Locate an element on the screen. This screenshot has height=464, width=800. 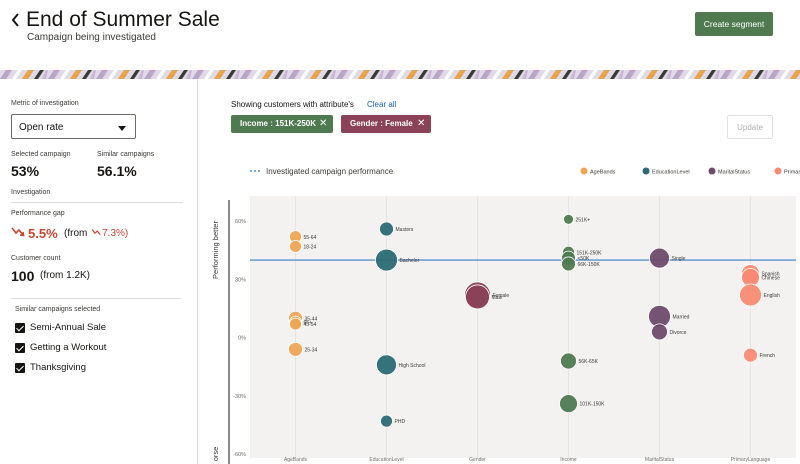
metric-select-value: Open rate is located at coordinates (41, 127).